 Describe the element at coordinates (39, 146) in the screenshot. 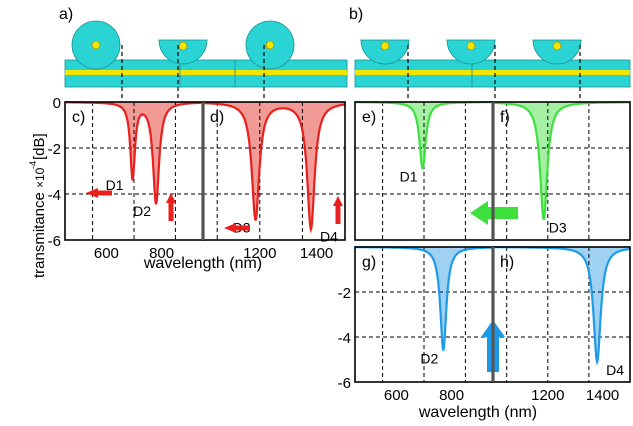

I see `y-axis-label-unit: [dB]` at that location.